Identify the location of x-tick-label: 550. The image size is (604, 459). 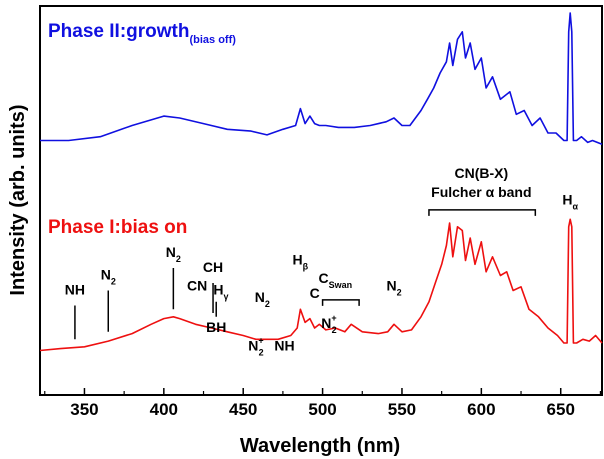
(402, 409).